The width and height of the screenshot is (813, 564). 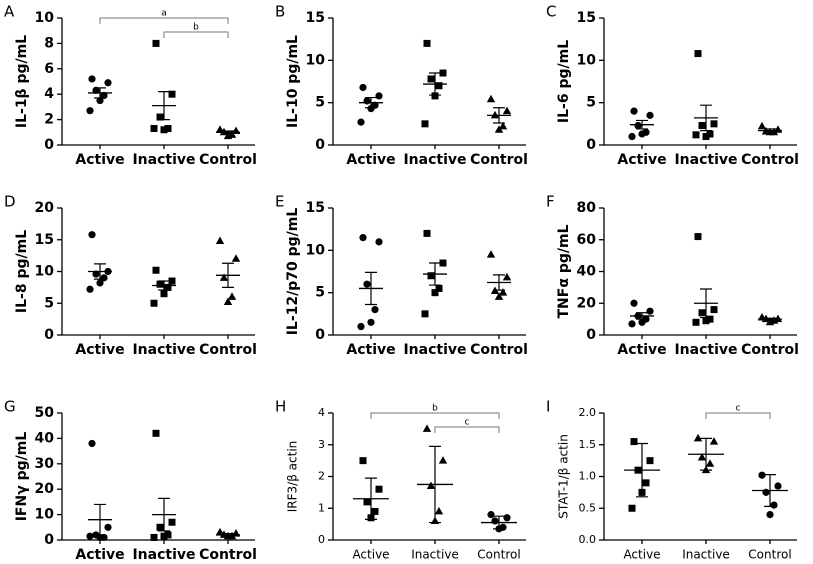 I want to click on y-tick-label: 0.0, so click(x=588, y=539).